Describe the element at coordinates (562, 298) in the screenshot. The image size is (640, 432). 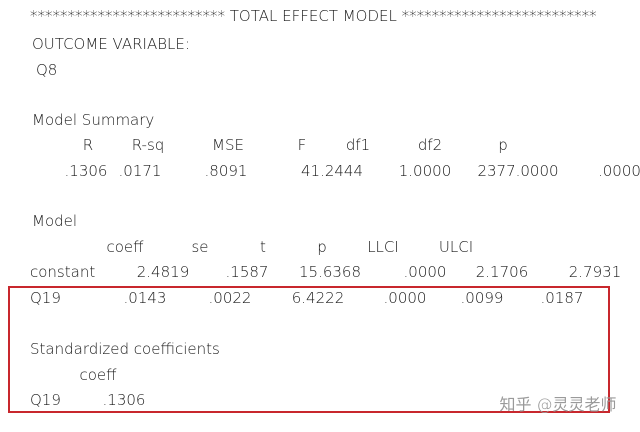
I see `cell: .0187` at that location.